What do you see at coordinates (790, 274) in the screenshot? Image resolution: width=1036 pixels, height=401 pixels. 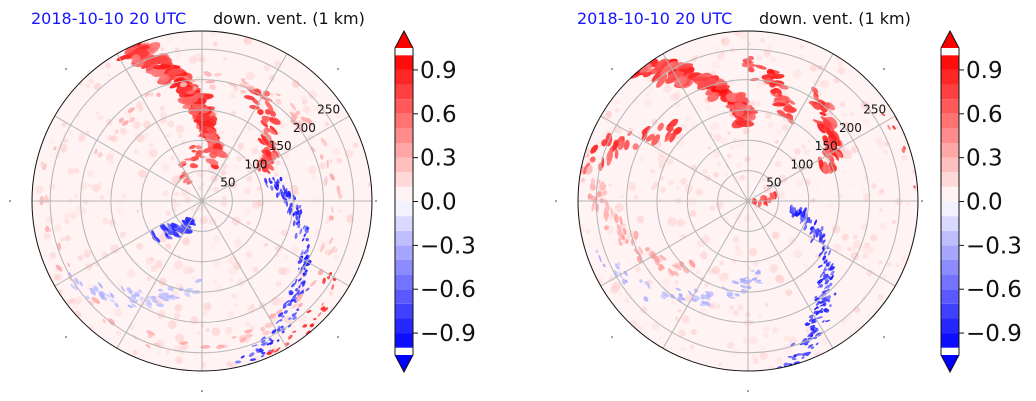 I see `azimuth-spoke` at bounding box center [790, 274].